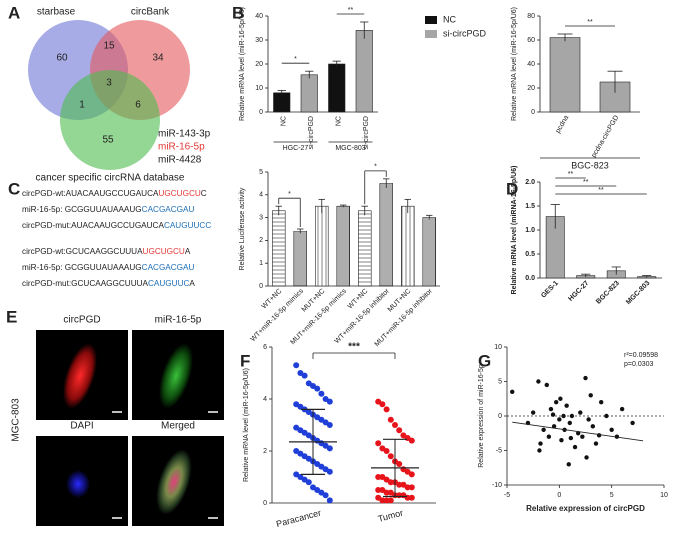 This screenshot has width=674, height=538. I want to click on panel-label: D, so click(512, 188).